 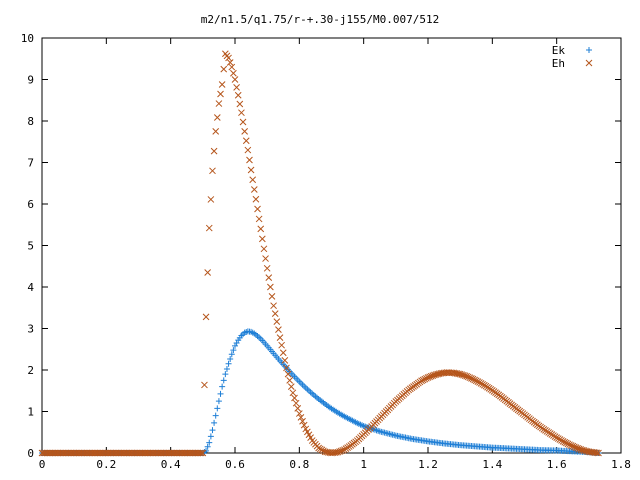 I want to click on x-tick-label: 0.2, so click(x=106, y=464).